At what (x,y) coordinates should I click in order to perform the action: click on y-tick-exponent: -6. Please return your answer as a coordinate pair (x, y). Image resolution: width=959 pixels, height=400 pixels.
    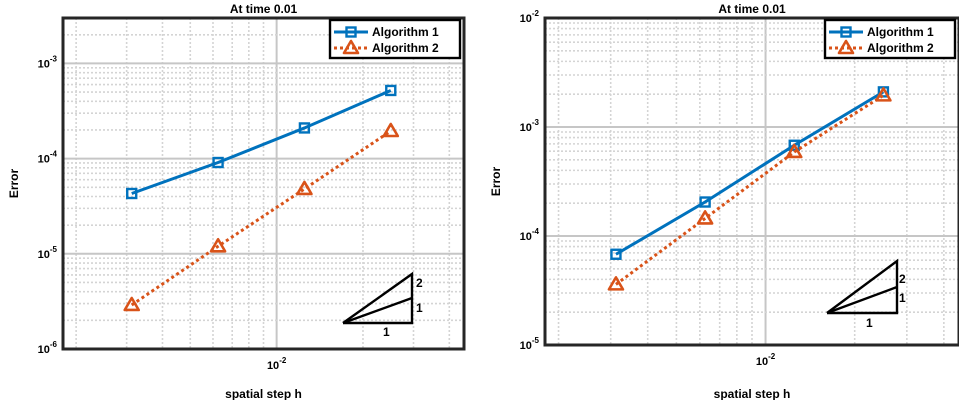
    Looking at the image, I should click on (54, 344).